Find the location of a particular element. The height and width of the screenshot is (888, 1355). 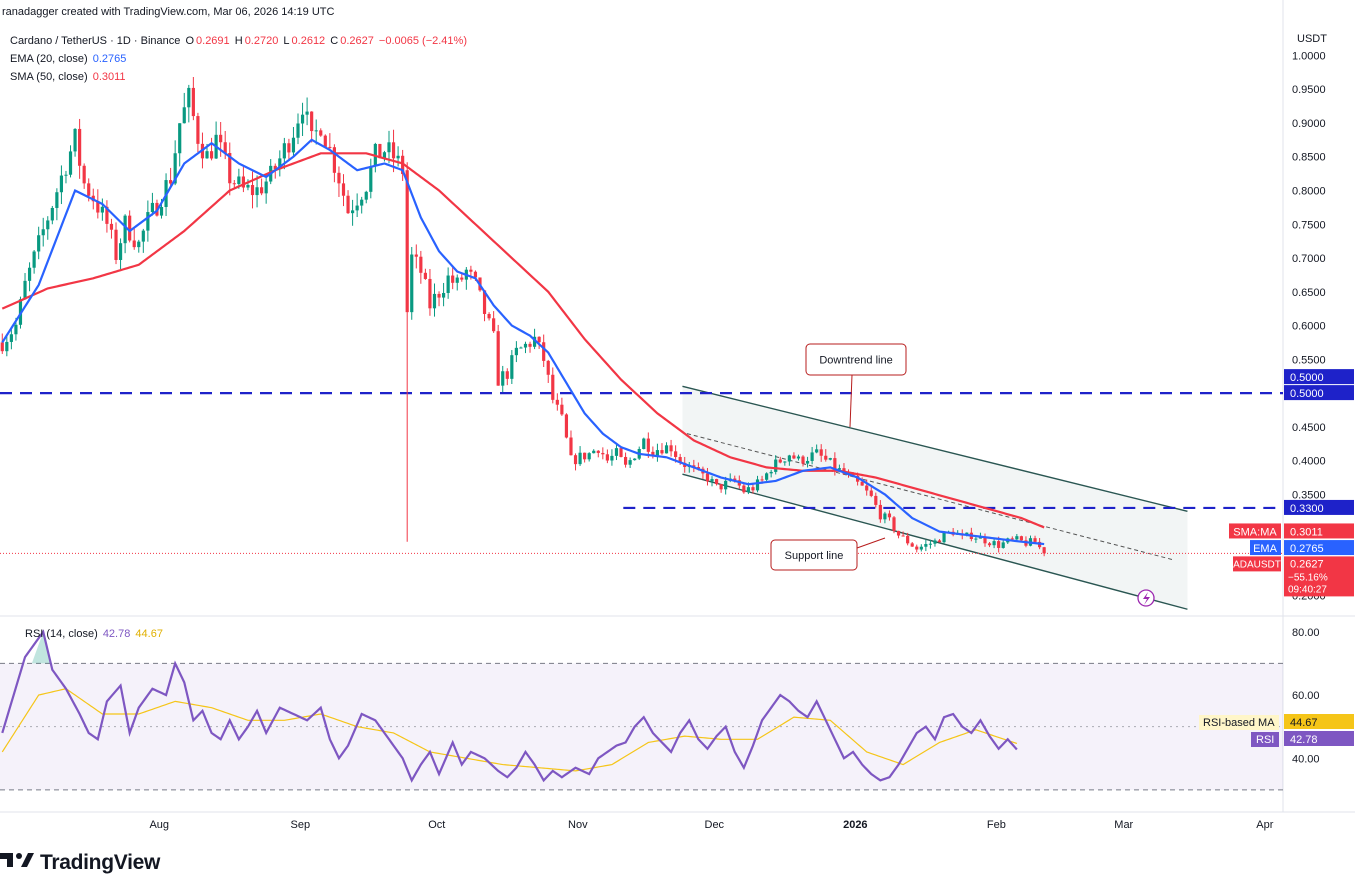

downtrend-line is located at coordinates (935, 448).